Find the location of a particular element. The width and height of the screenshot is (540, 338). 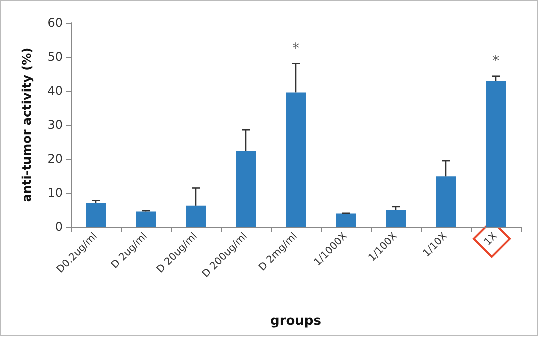

y-axis-title: anti-tumor activity (%) is located at coordinates (27, 125).